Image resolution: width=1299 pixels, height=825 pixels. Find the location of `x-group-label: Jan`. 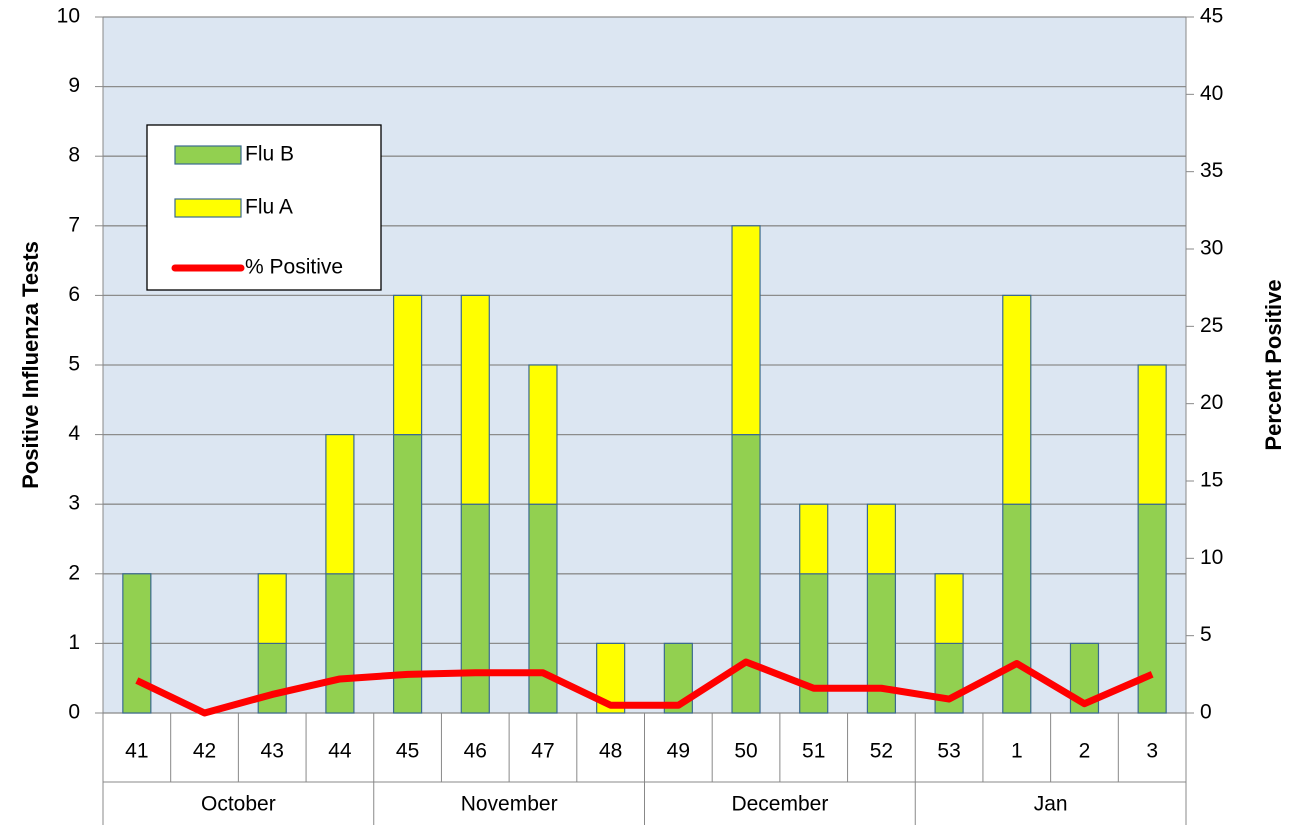

x-group-label: Jan is located at coordinates (1051, 804).